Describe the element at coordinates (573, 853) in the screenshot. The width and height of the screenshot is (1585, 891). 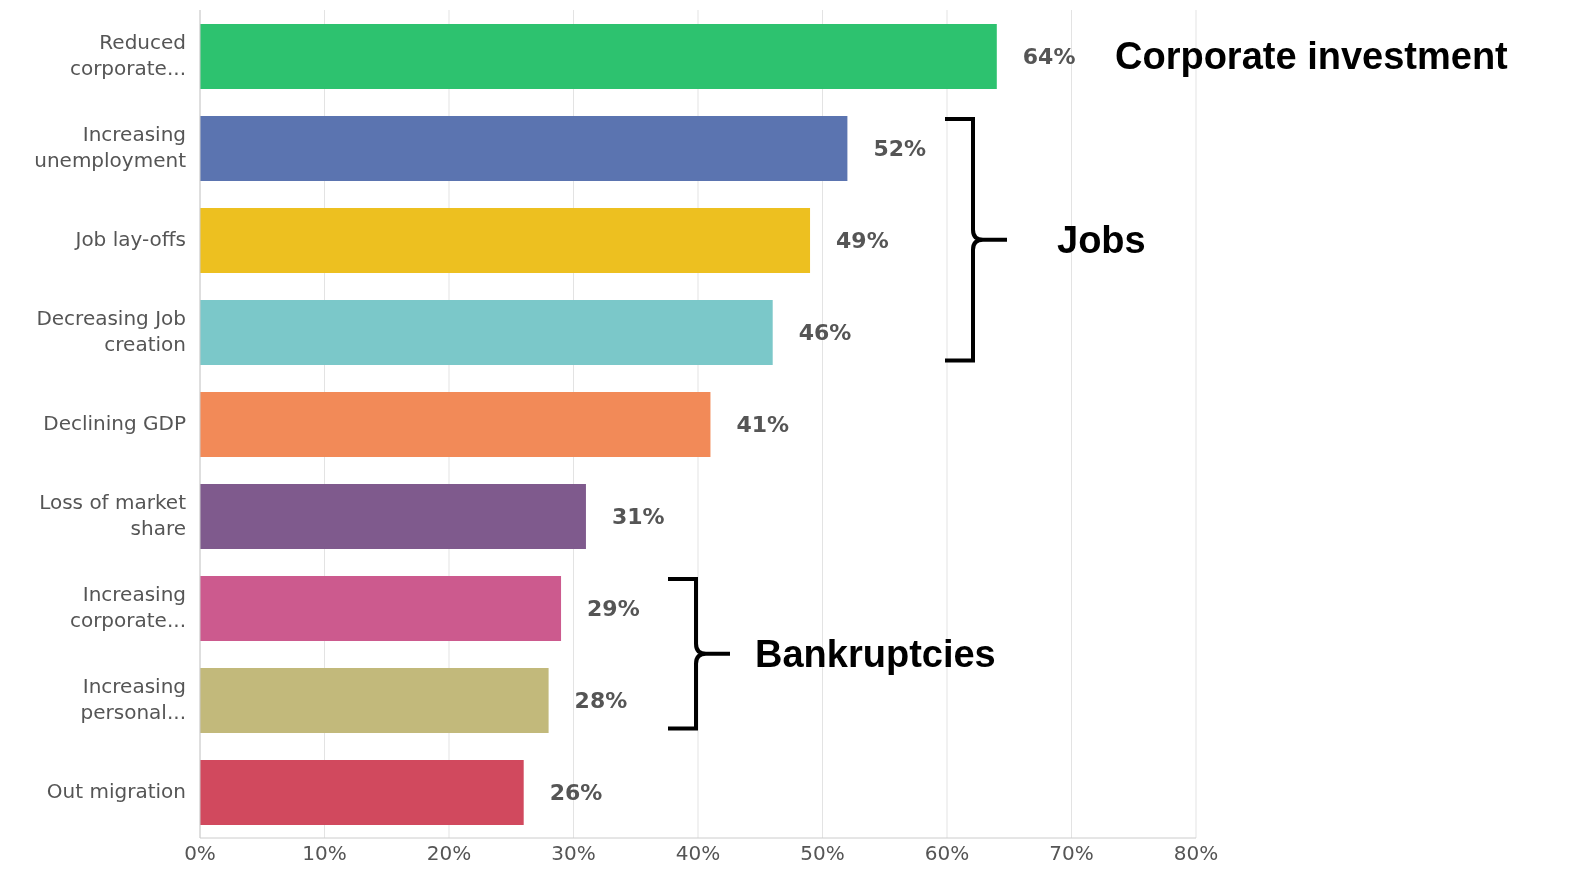
I see `x-tick-label: 30%` at that location.